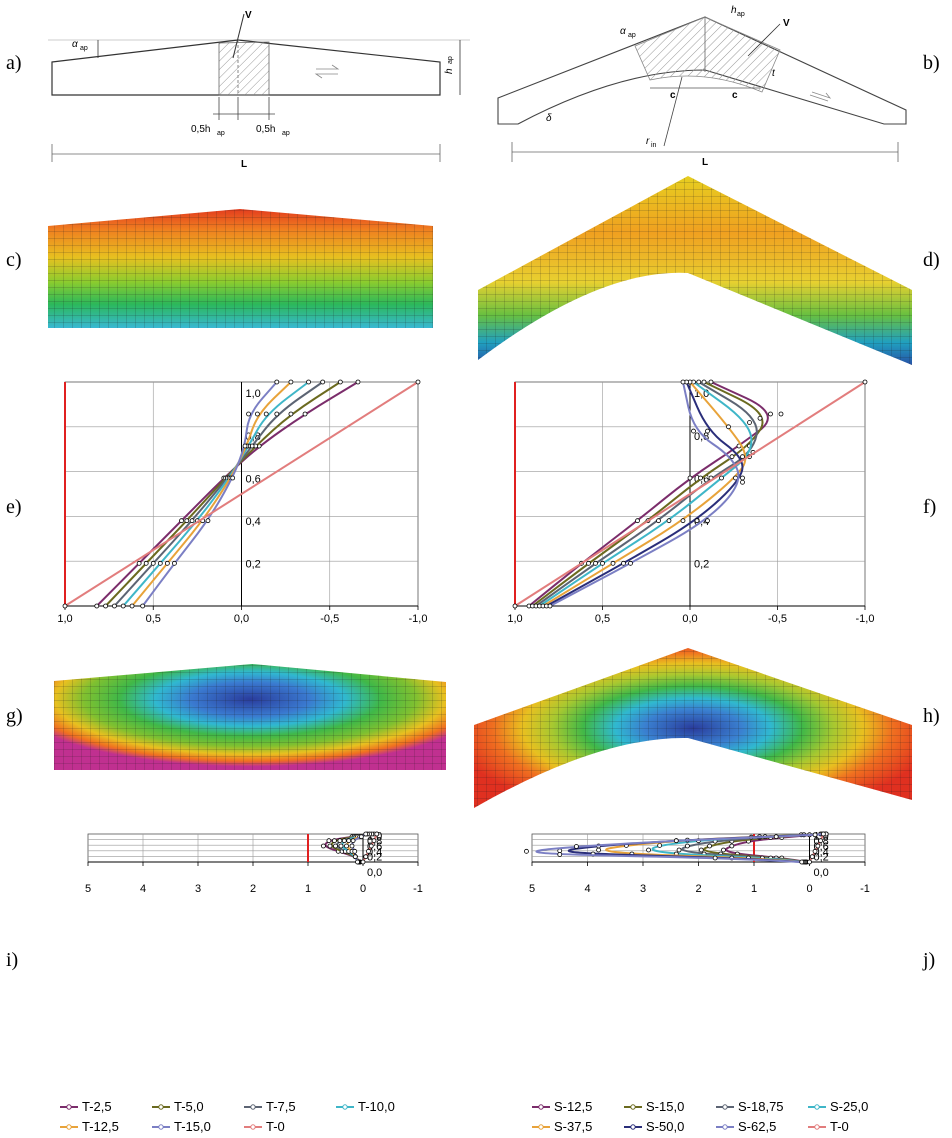 The height and width of the screenshot is (1138, 952). Describe the element at coordinates (931, 716) in the screenshot. I see `label-h: h)` at that location.